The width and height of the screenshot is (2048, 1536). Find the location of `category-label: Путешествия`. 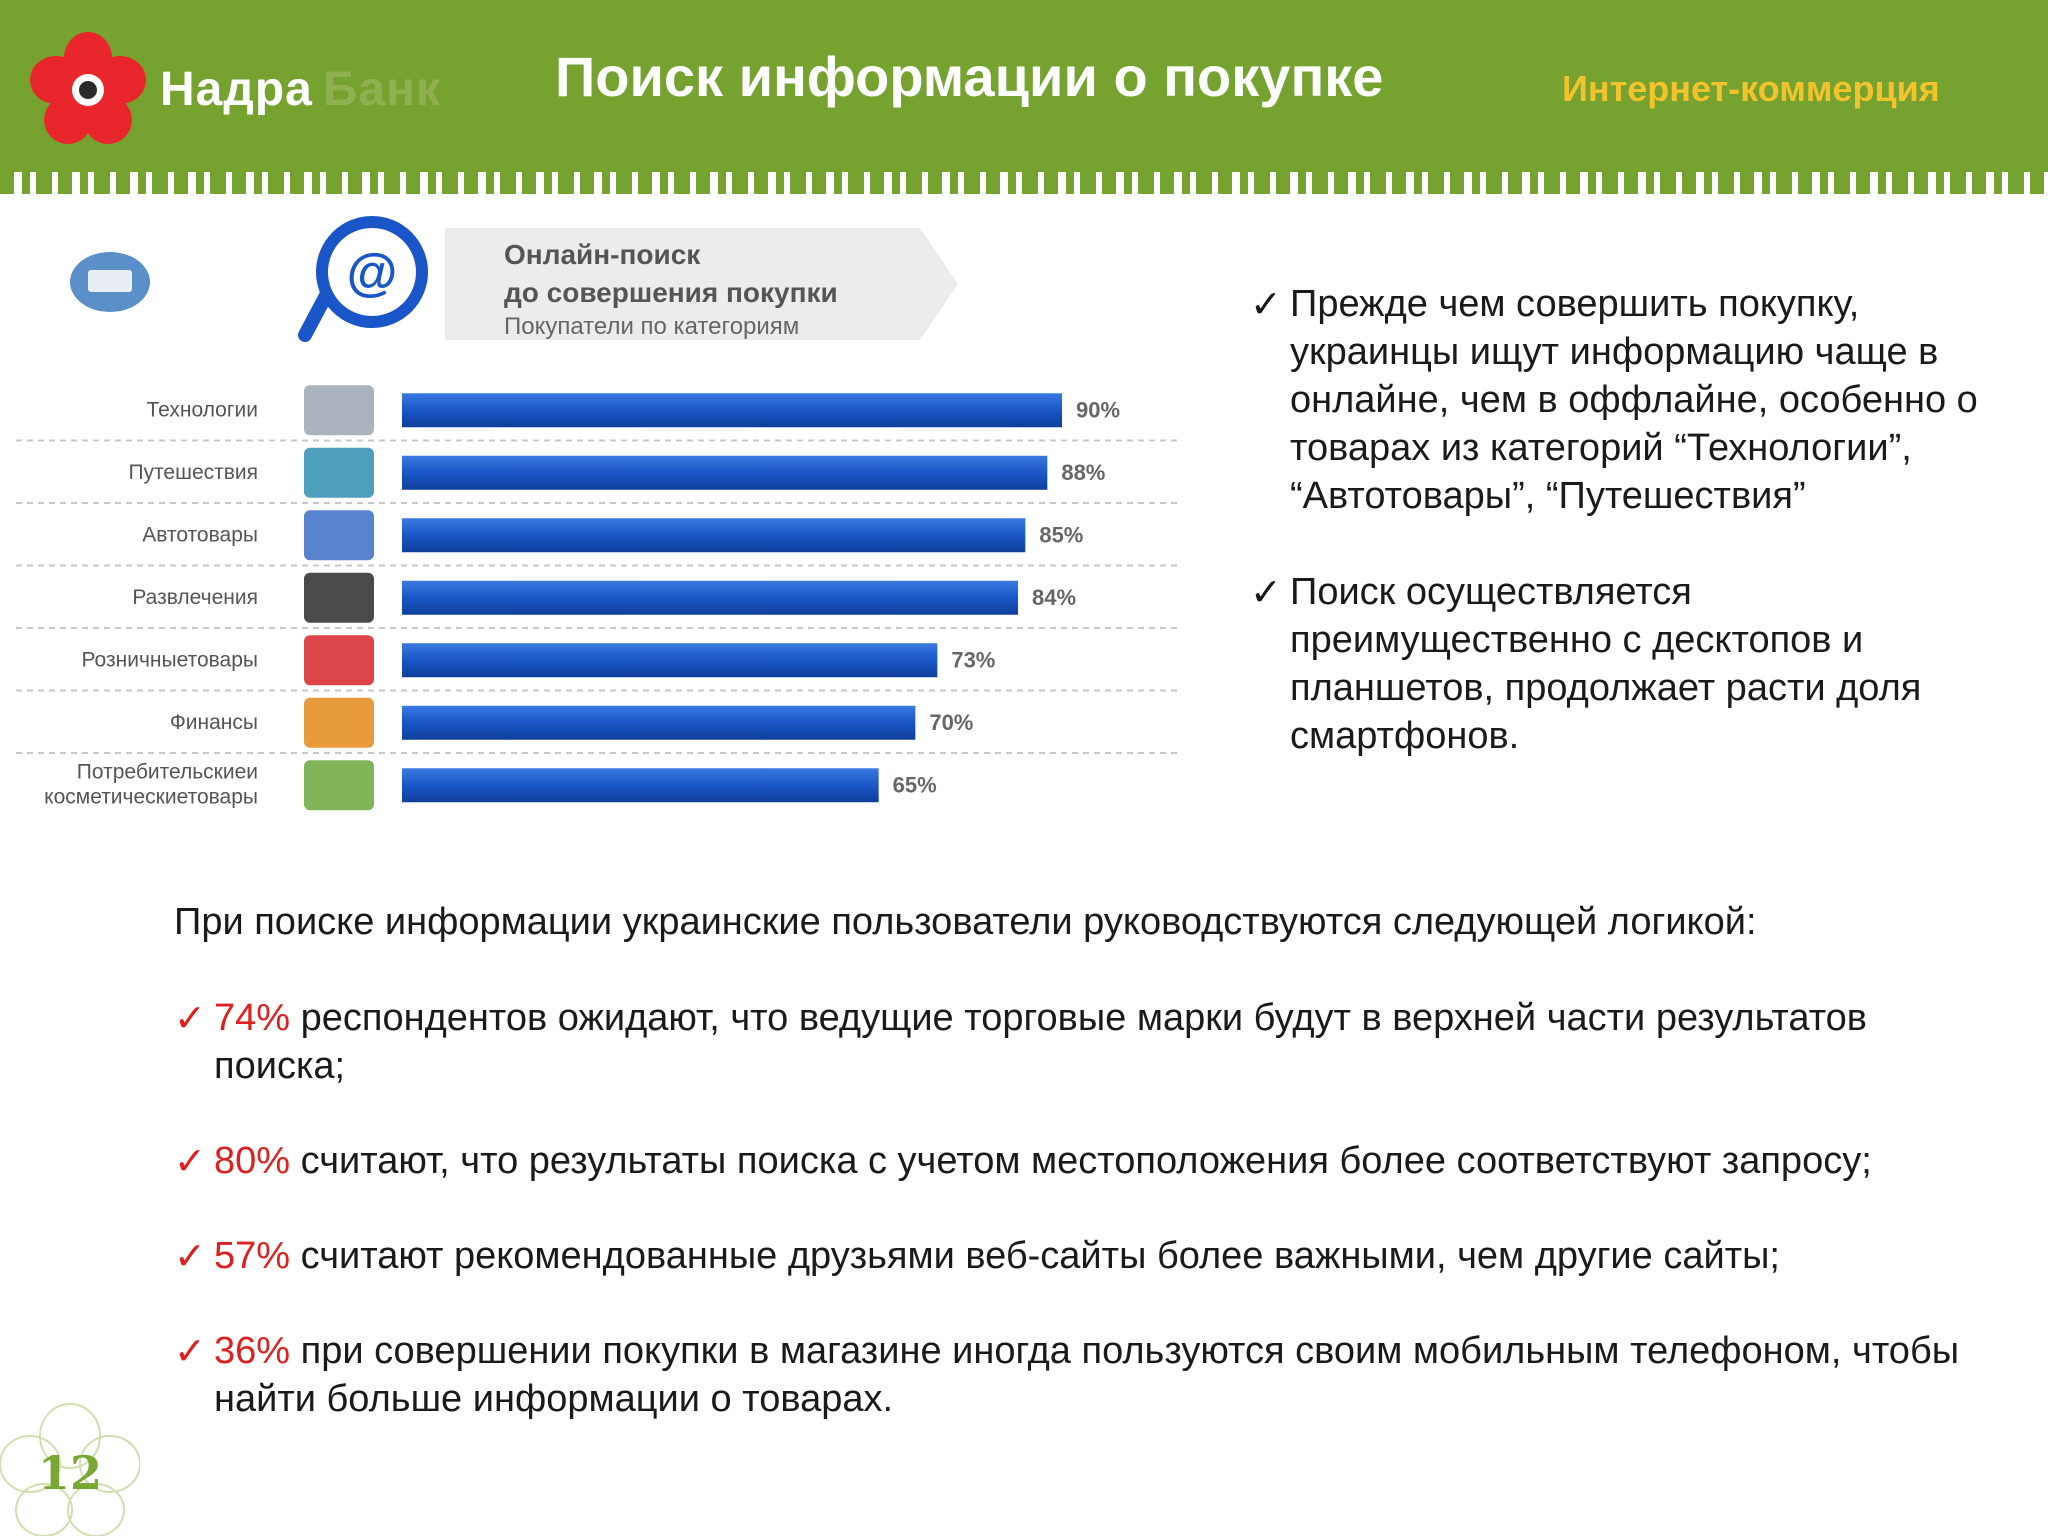

category-label: Путешествия is located at coordinates (193, 472).